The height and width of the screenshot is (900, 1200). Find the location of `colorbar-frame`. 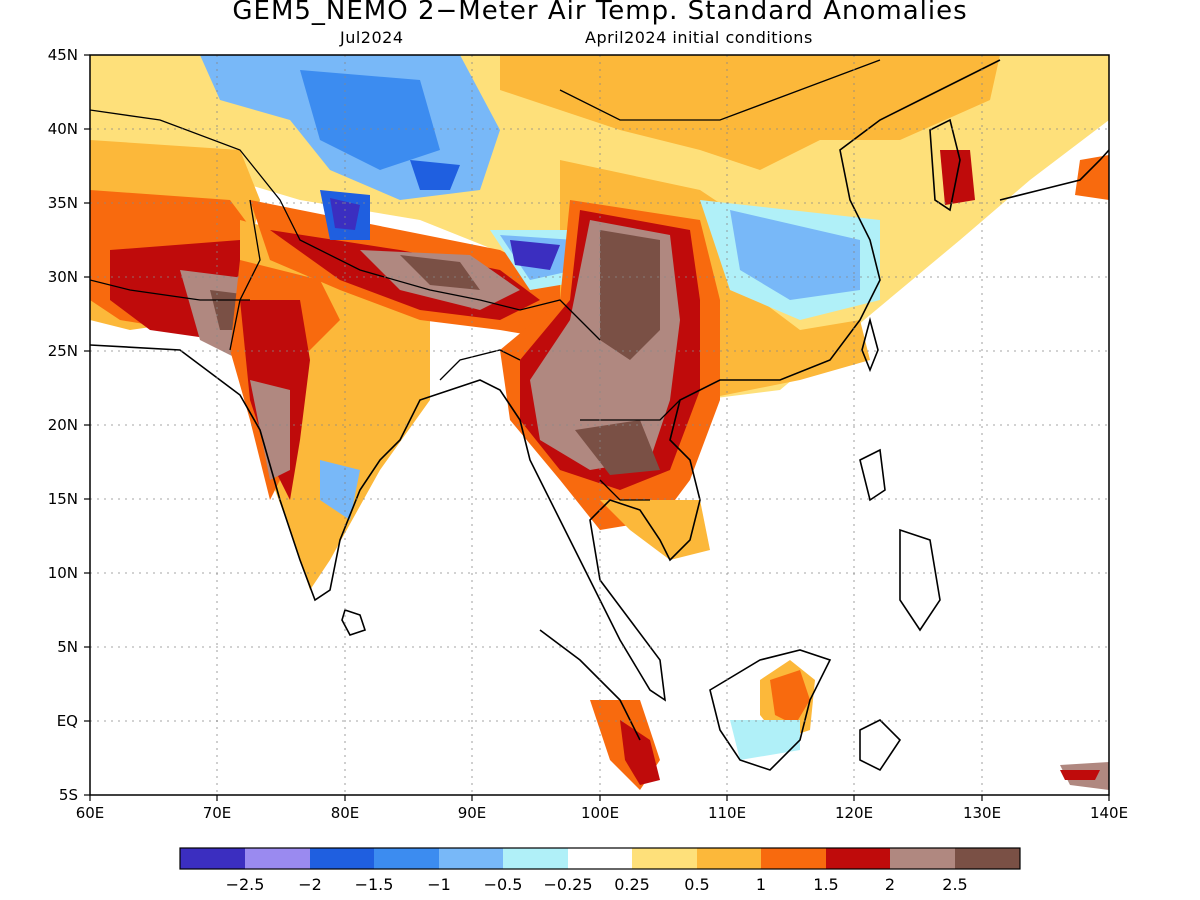

colorbar-frame is located at coordinates (600, 858).